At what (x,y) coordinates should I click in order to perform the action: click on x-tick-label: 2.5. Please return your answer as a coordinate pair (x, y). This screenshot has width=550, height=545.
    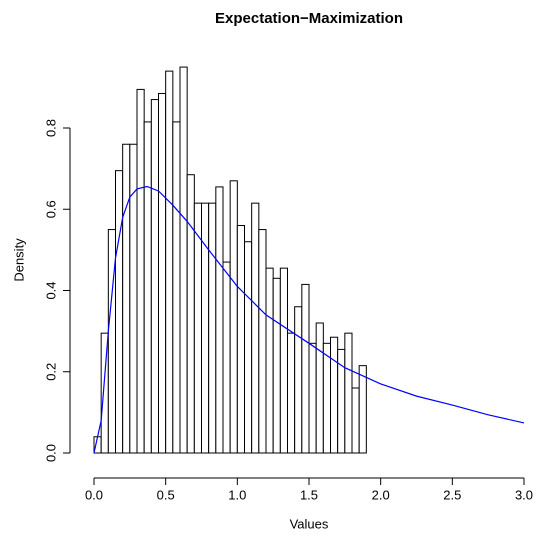
    Looking at the image, I should click on (452, 494).